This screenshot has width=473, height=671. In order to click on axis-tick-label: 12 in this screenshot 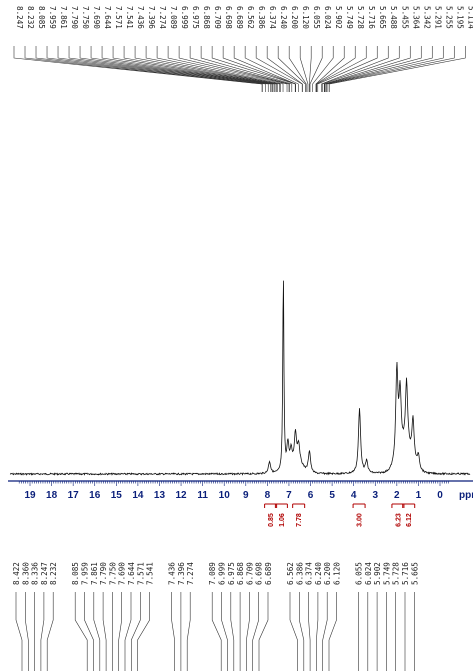, I will do `click(181, 495)`.